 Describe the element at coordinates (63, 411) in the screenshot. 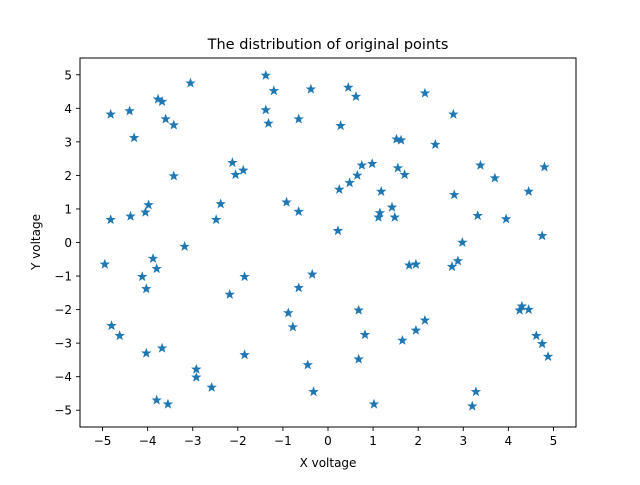

I see `y-tick-label: −5` at that location.